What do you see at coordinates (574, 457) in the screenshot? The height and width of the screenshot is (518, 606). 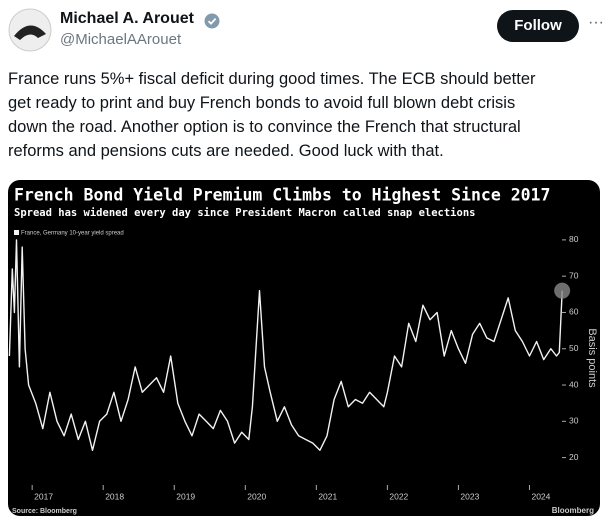 I see `y-tick-label: 20` at bounding box center [574, 457].